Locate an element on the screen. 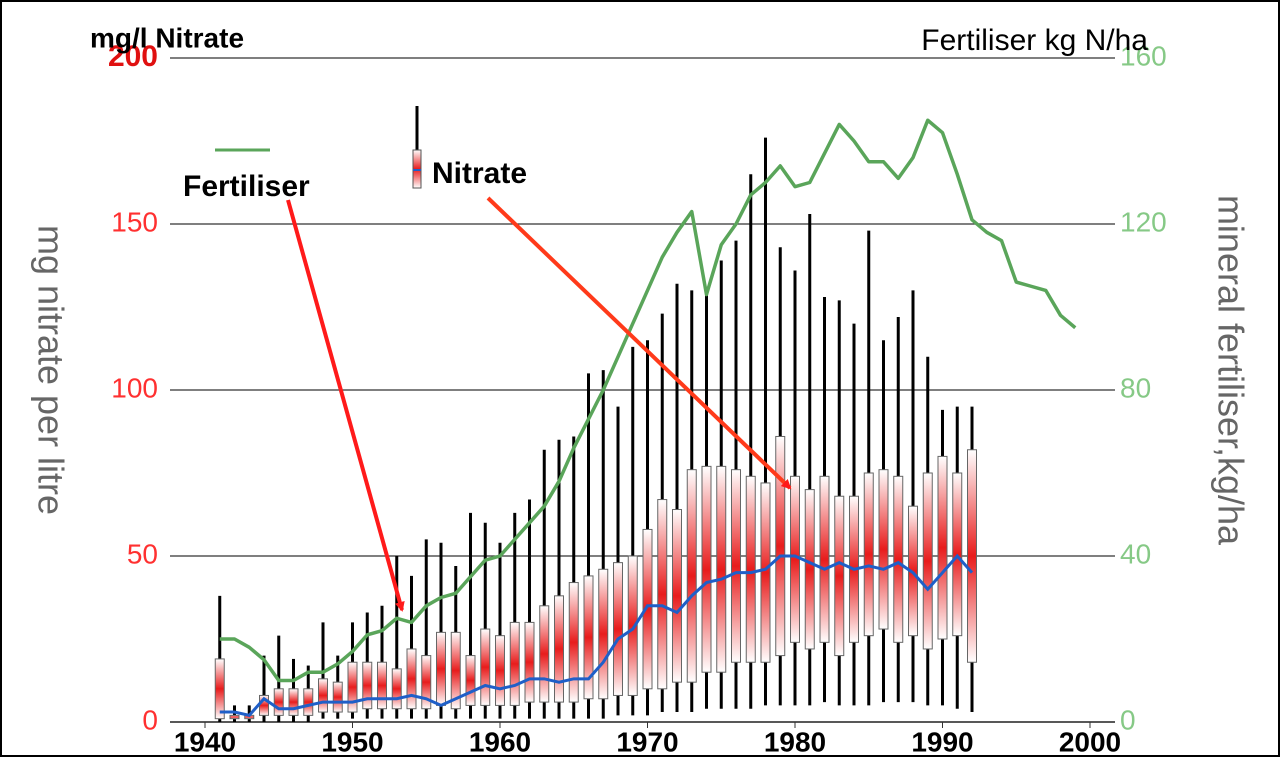 The height and width of the screenshot is (763, 1281). y2-tick-label: 80 is located at coordinates (1135, 387).